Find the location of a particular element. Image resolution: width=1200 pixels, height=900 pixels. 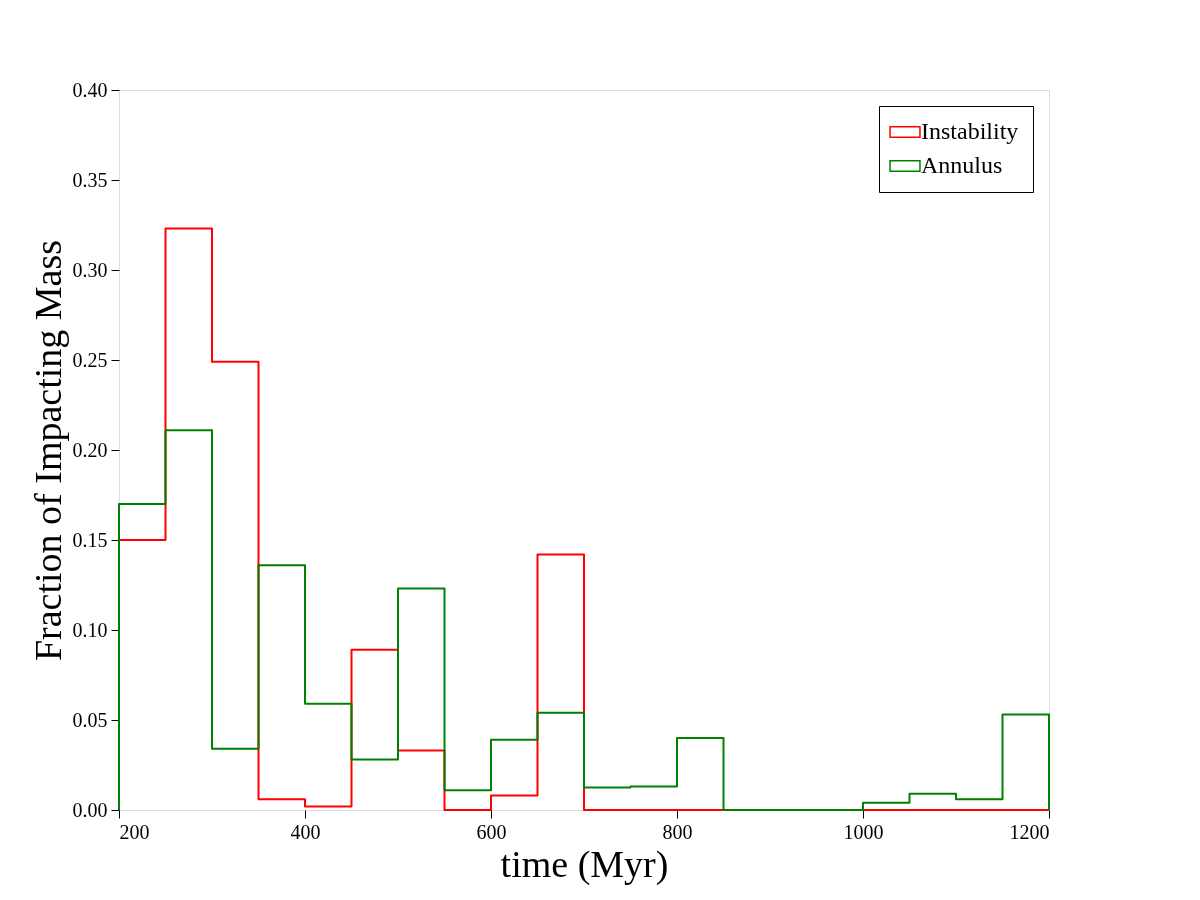

y-tick-label: 0.20 is located at coordinates (90, 449).